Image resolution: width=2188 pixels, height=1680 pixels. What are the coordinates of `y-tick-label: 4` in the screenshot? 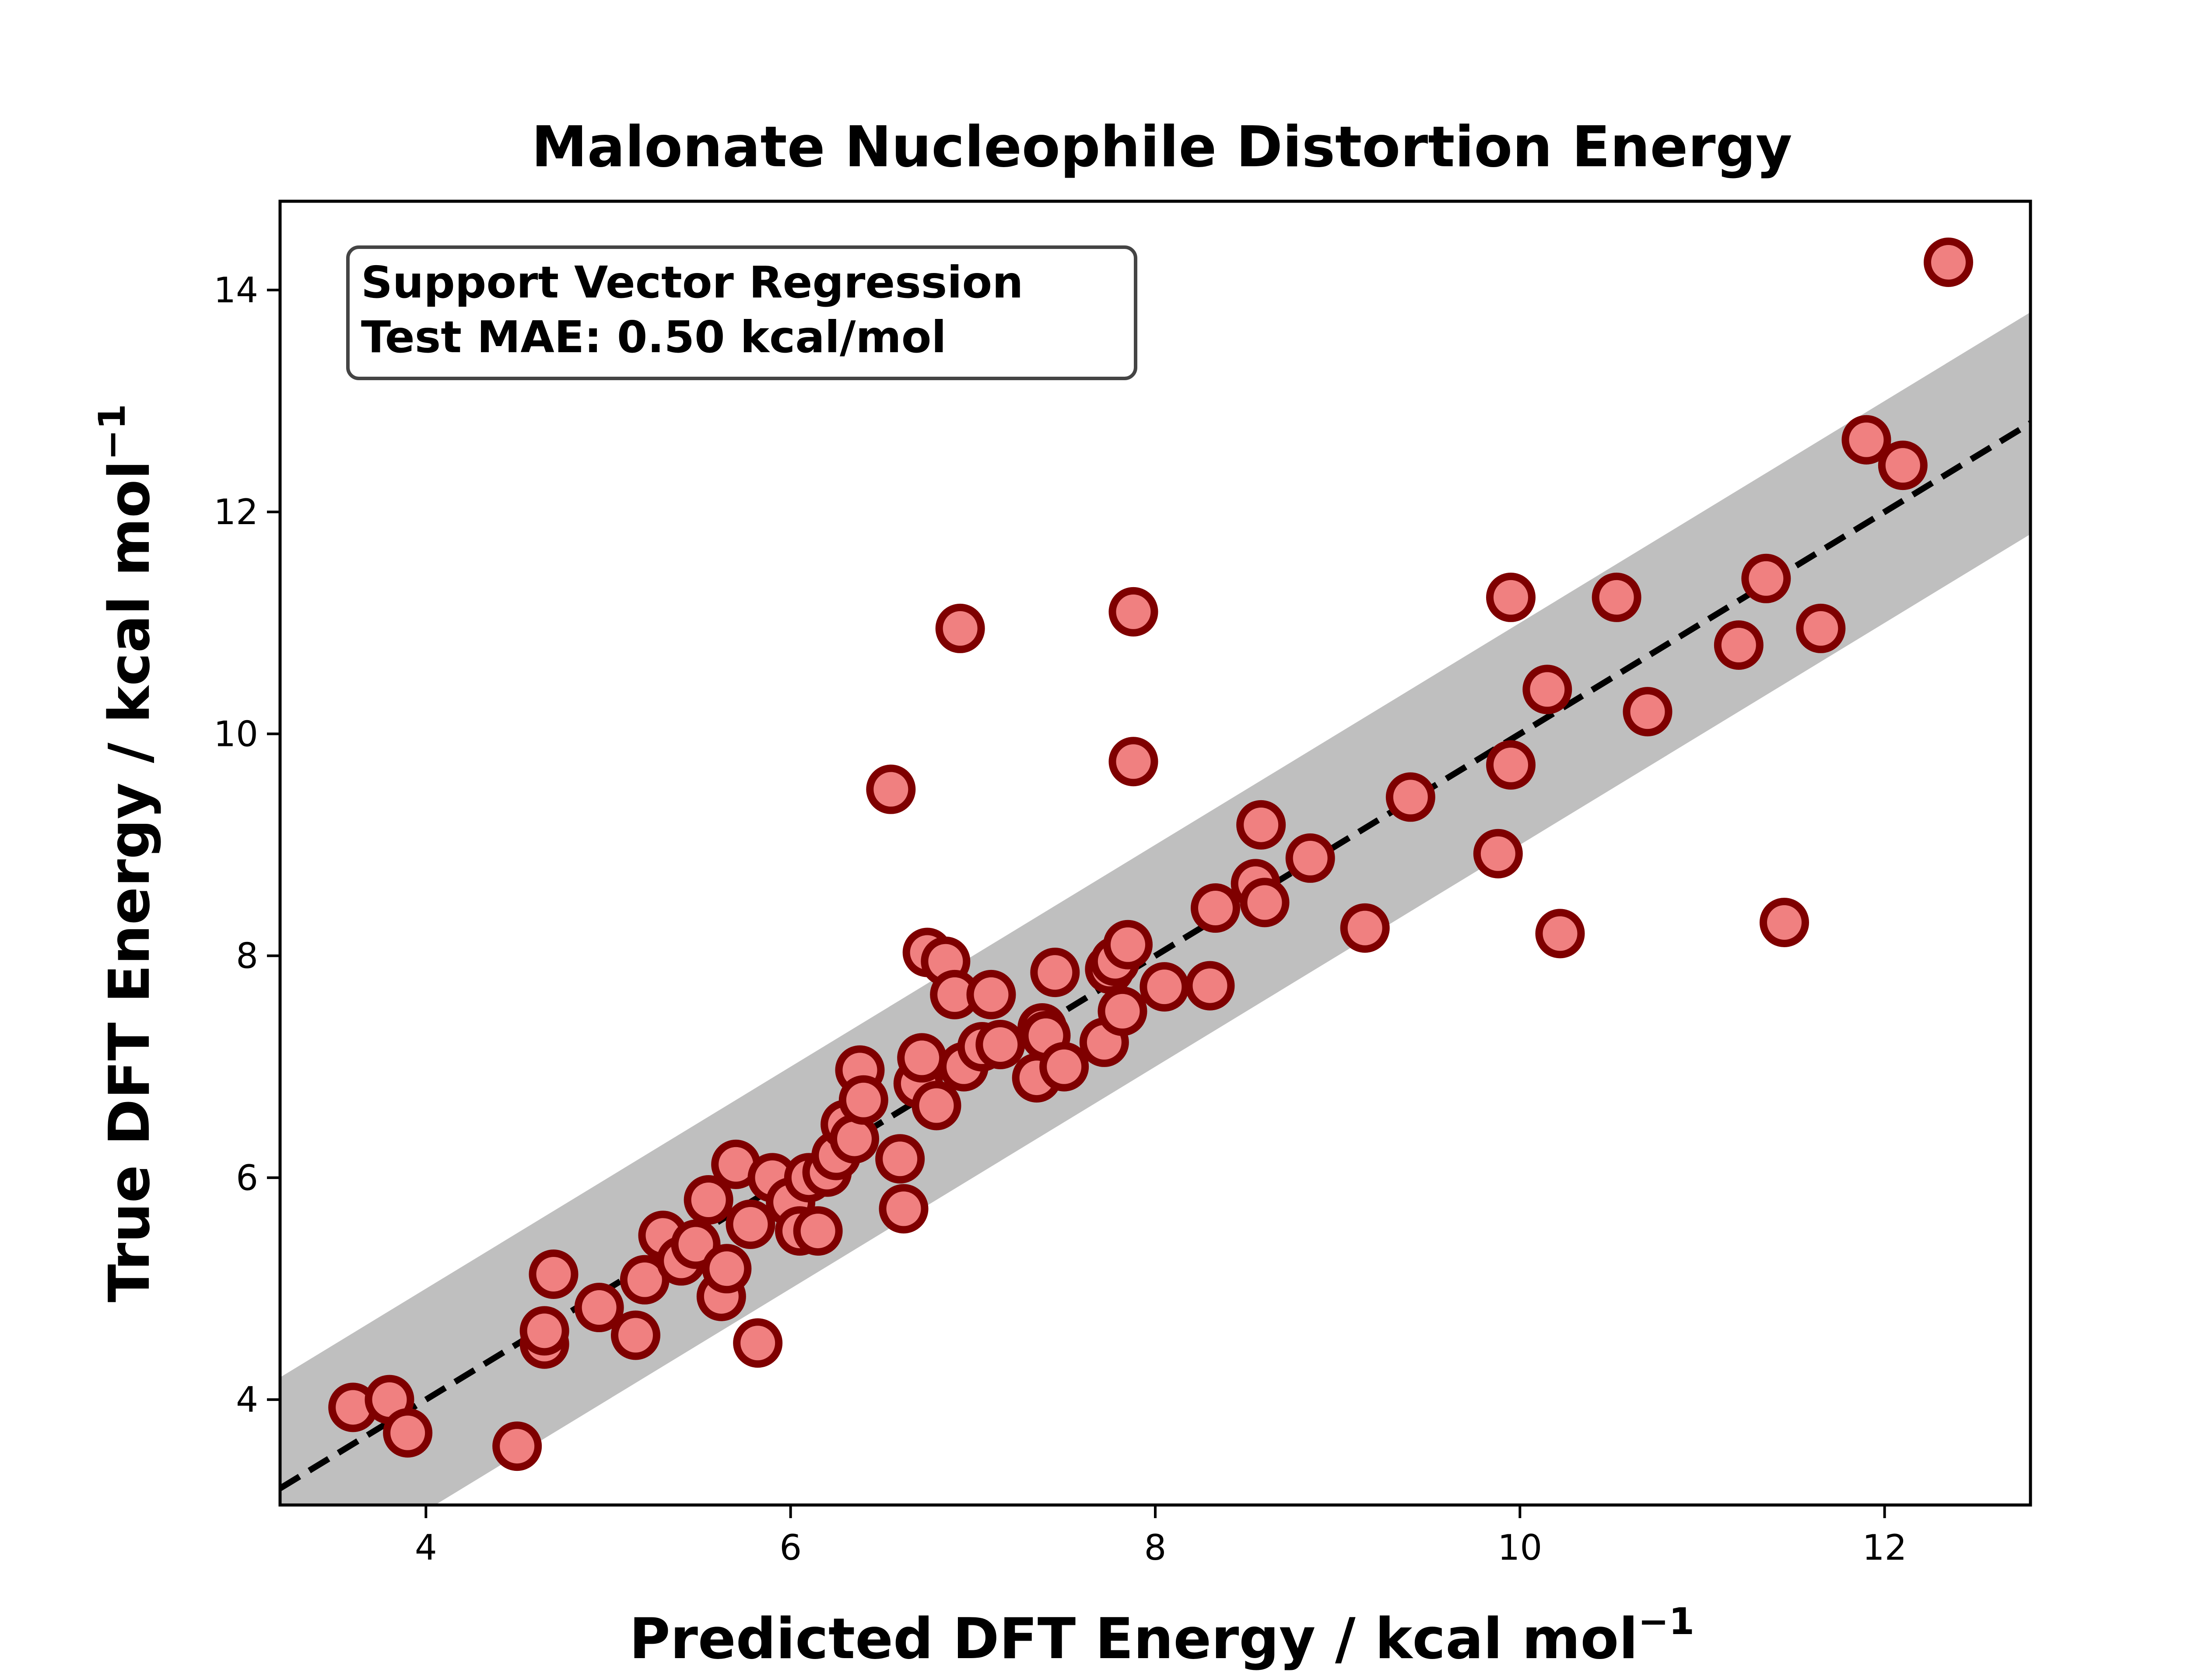 It's located at (247, 1399).